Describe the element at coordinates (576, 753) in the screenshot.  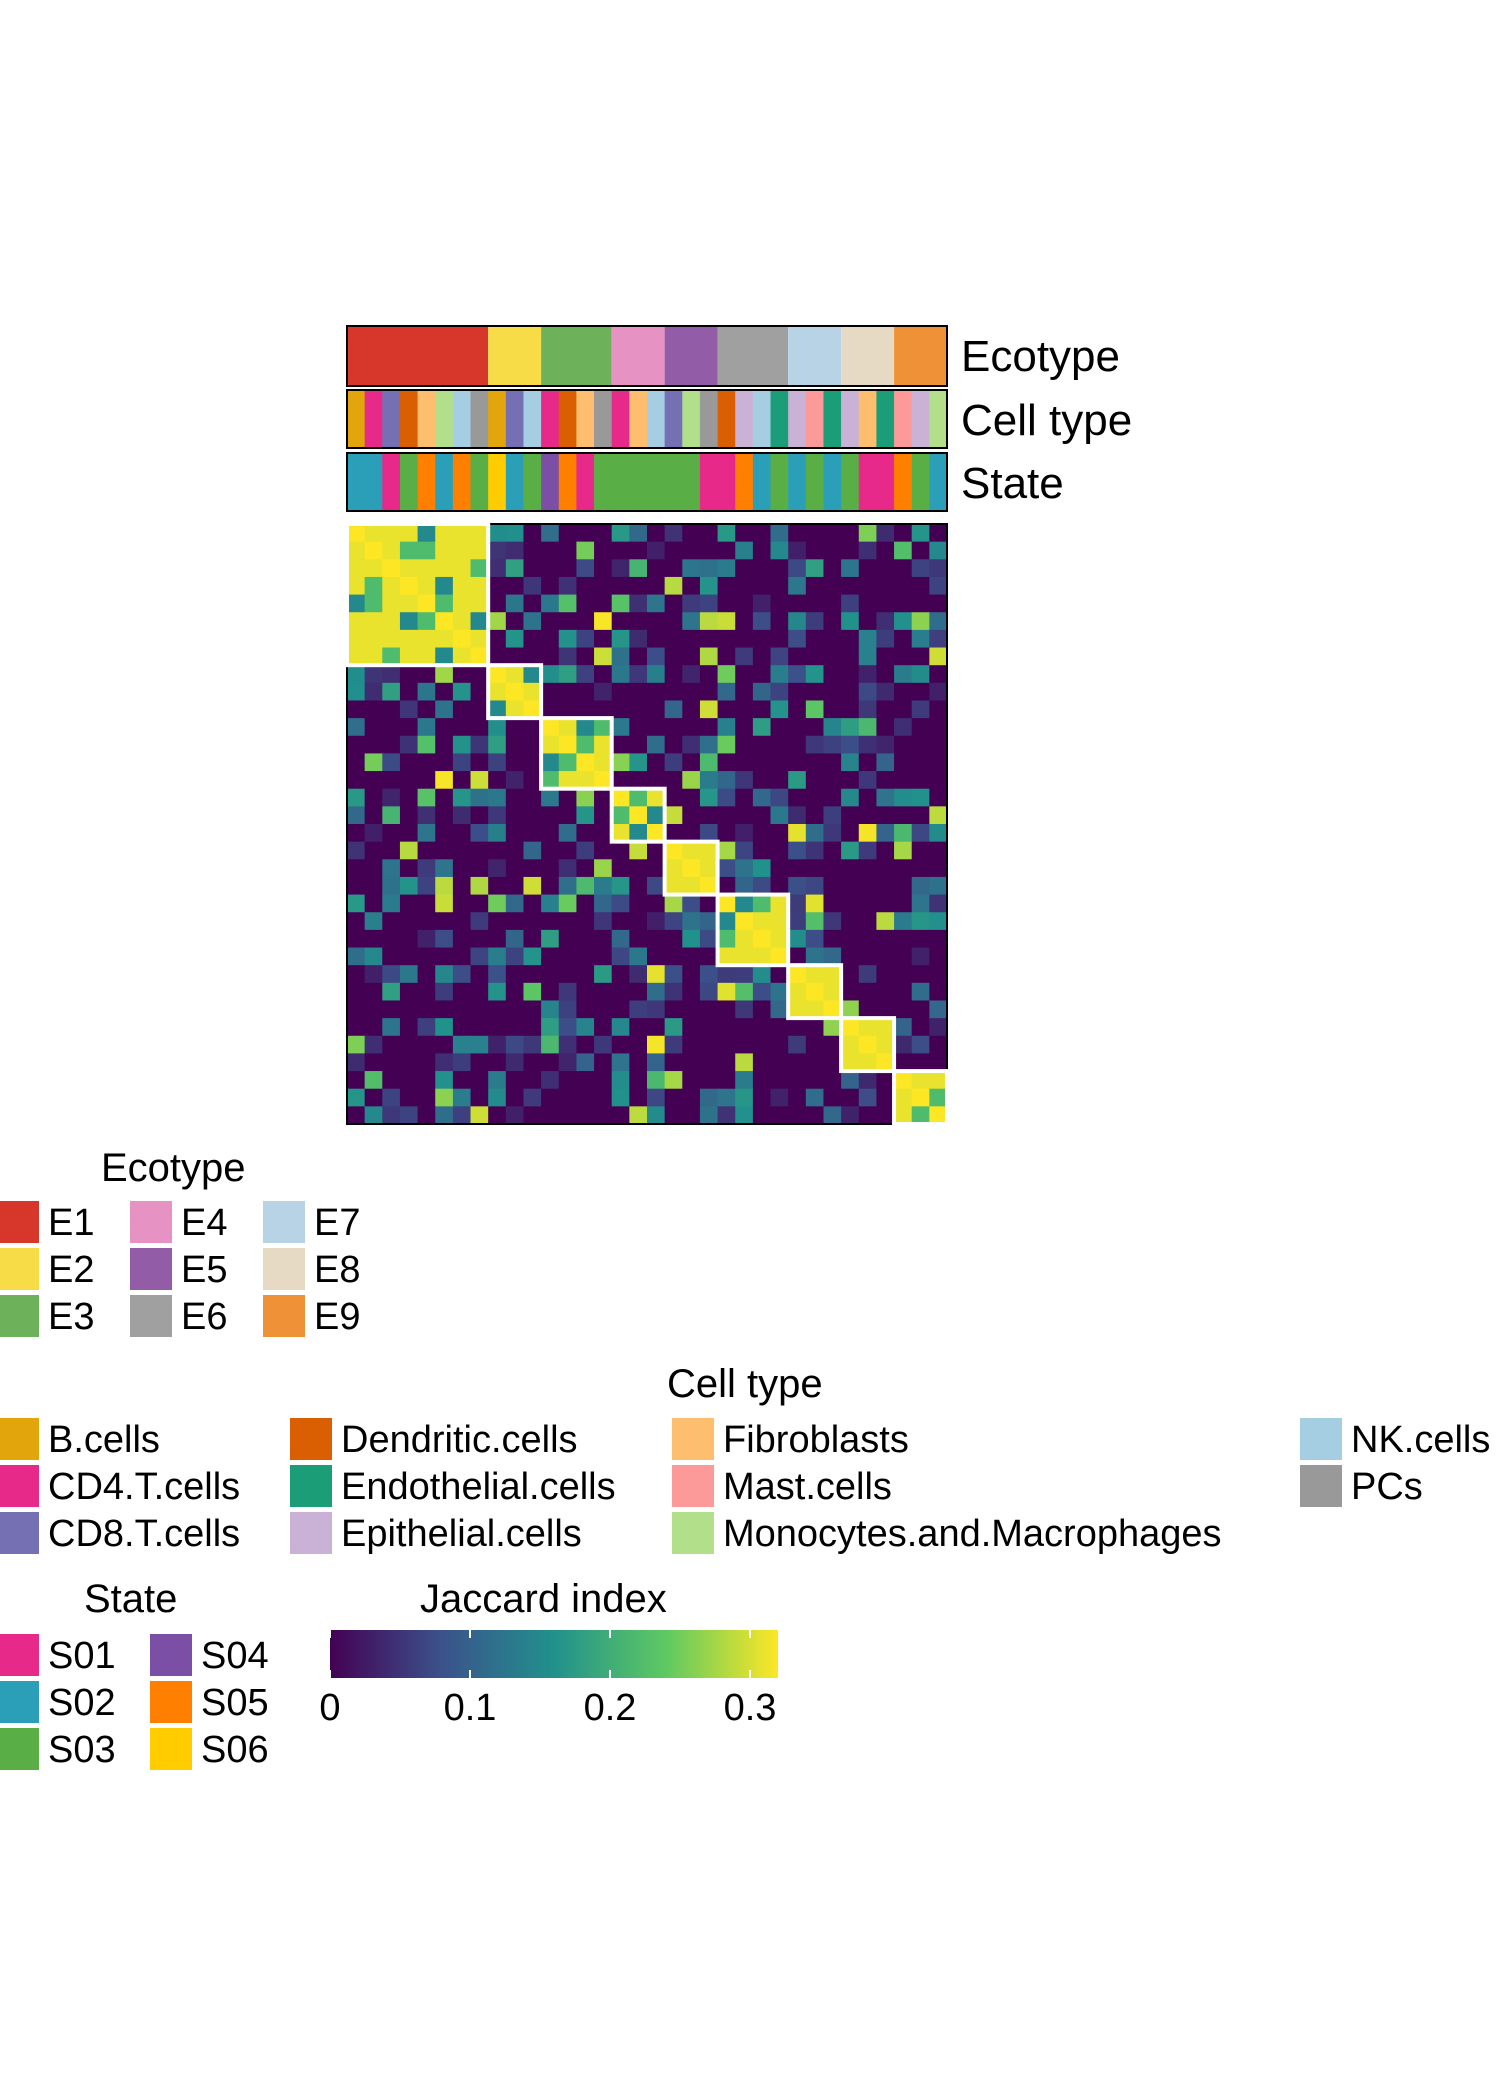
I see `ecotype-block-outline-E3` at that location.